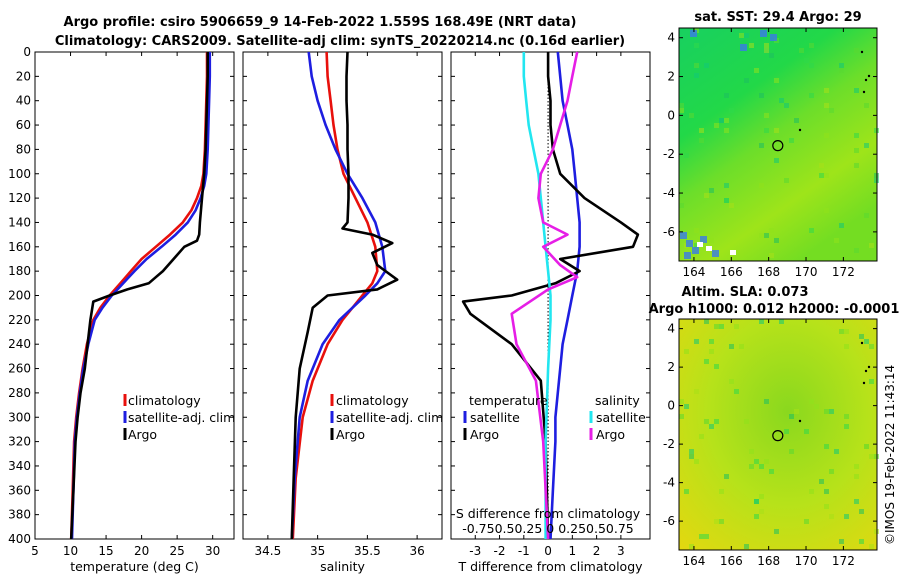  Describe the element at coordinates (177, 551) in the screenshot. I see `x-tick-label: 25` at that location.